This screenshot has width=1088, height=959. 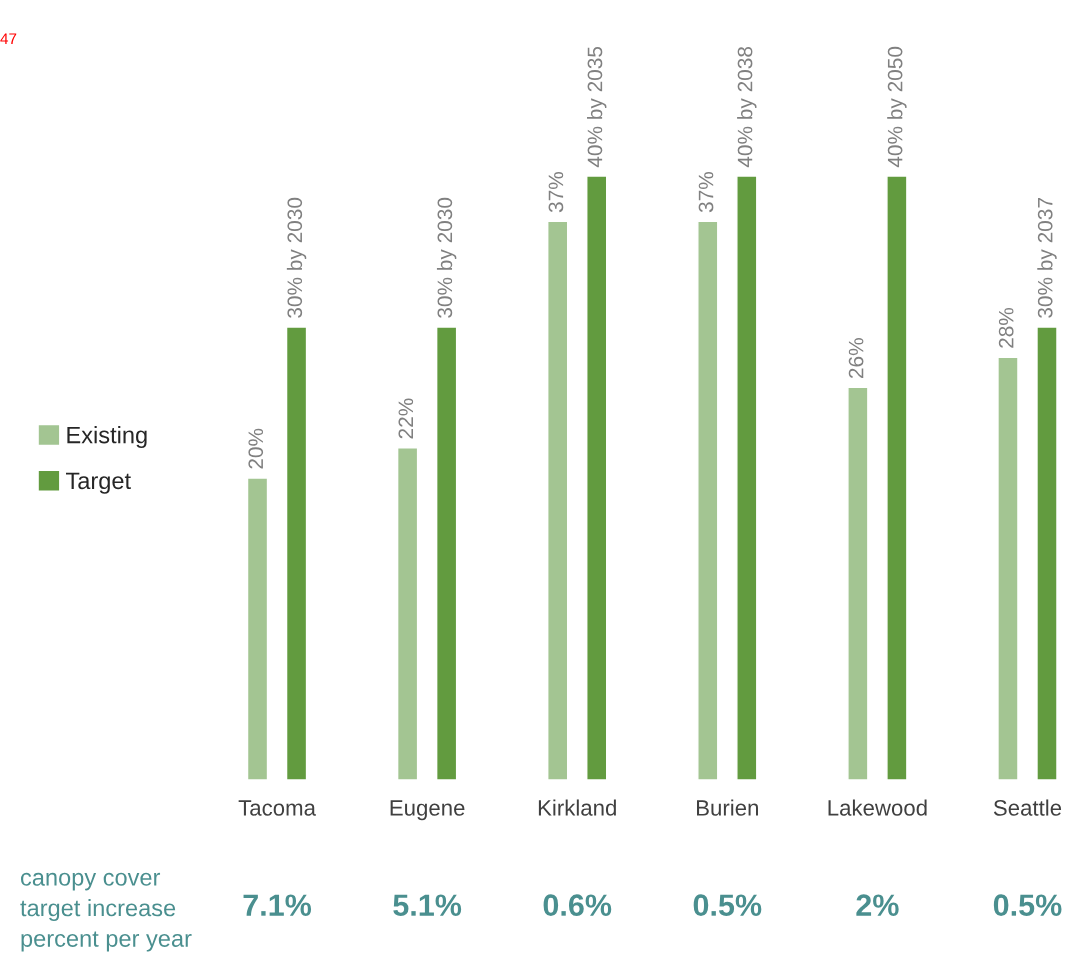 What do you see at coordinates (747, 107) in the screenshot?
I see `data-label: 40% by 2038` at bounding box center [747, 107].